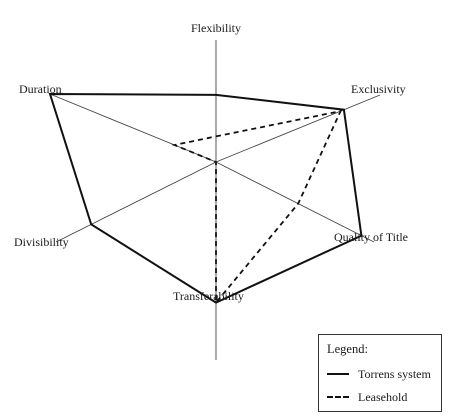  What do you see at coordinates (41, 242) in the screenshot?
I see `axis-label-divisibility: Divisibility` at bounding box center [41, 242].